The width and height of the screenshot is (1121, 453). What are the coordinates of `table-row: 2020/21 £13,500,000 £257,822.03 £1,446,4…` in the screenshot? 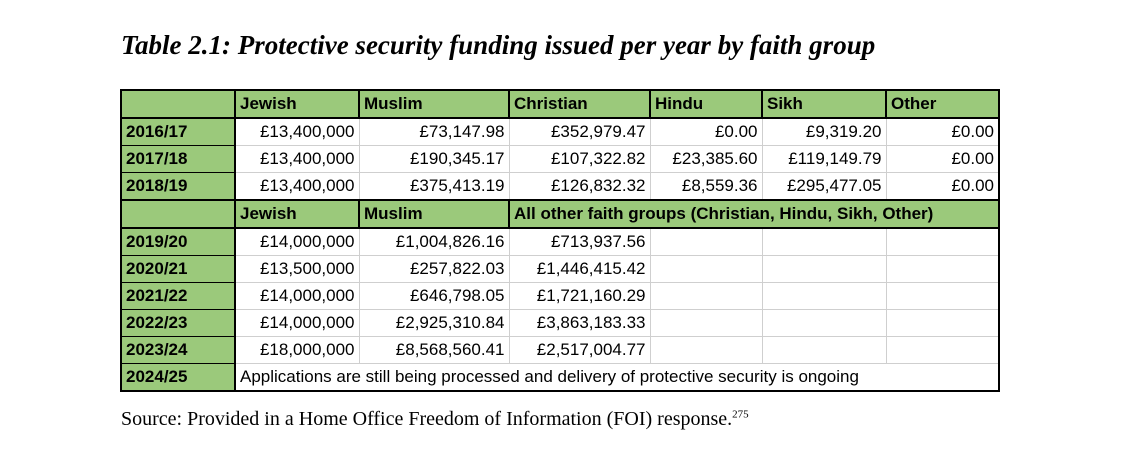 It's located at (560, 269).